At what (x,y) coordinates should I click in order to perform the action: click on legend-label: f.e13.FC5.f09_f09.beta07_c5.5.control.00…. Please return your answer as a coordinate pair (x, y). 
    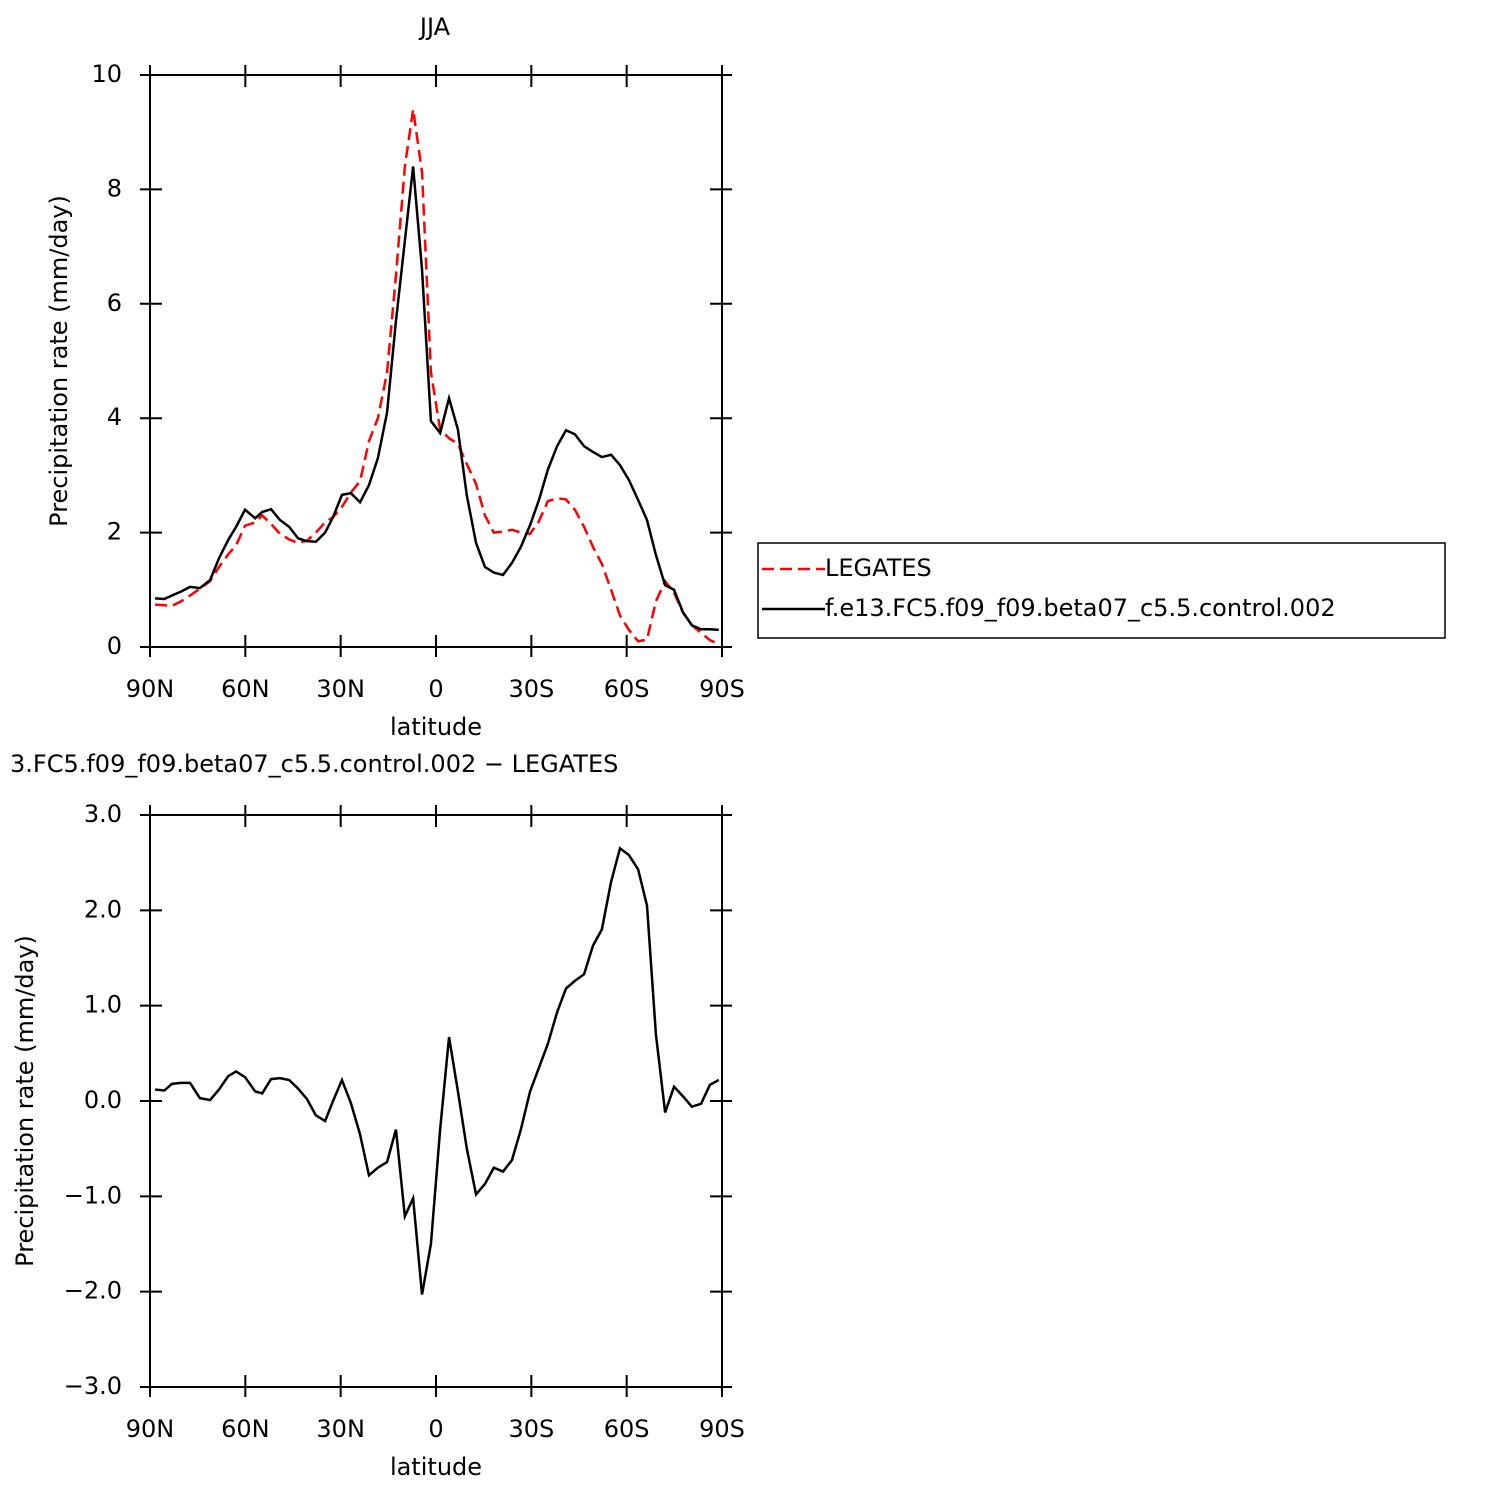
    Looking at the image, I should click on (1080, 608).